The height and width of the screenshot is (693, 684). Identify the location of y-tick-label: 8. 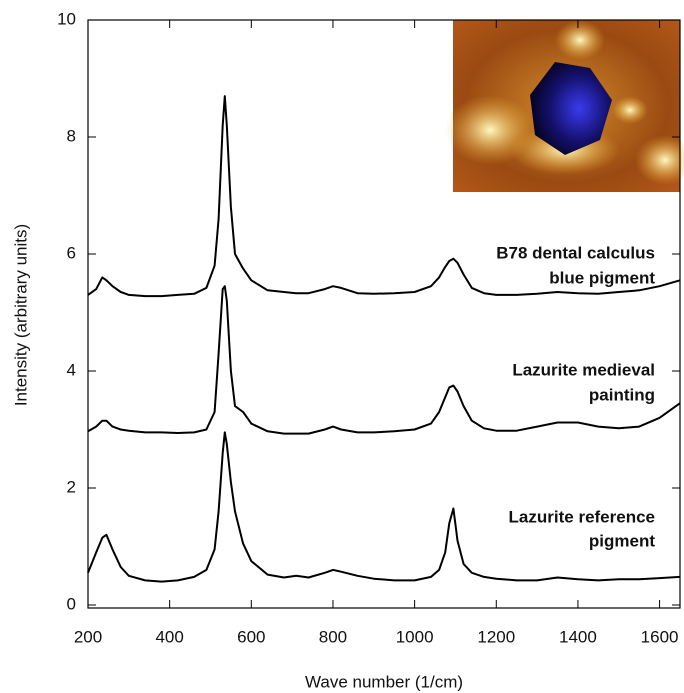
(71, 135).